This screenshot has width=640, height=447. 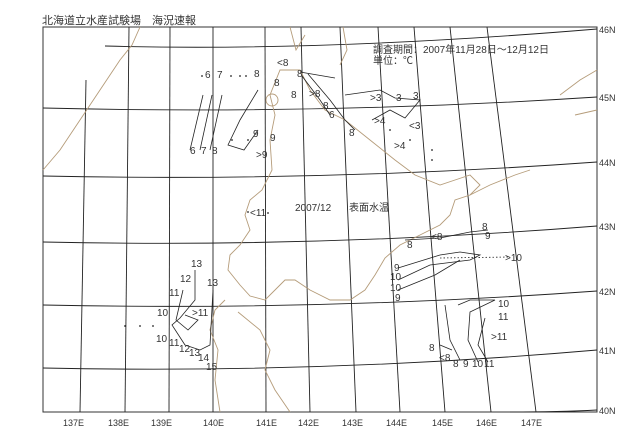 I want to click on lon-label: 139E, so click(x=161, y=423).